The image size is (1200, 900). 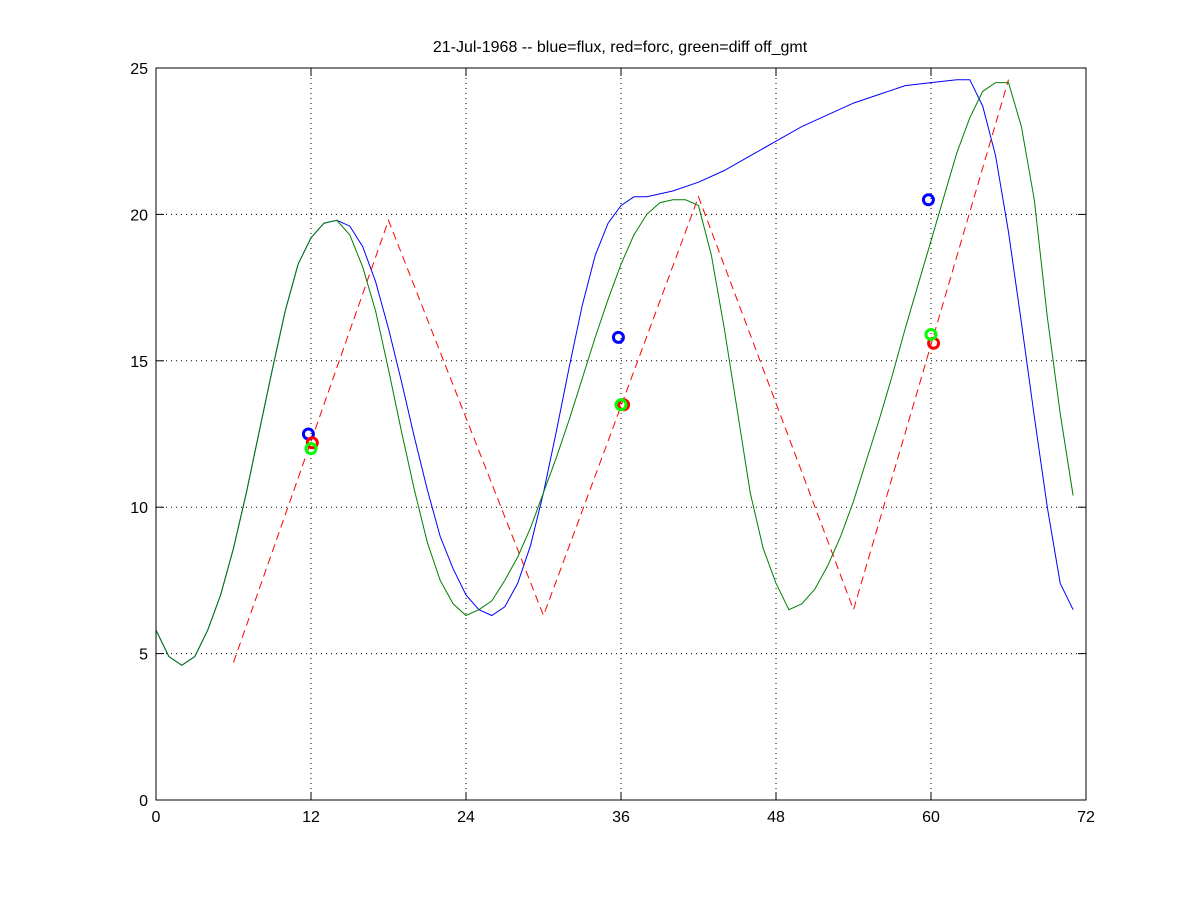 What do you see at coordinates (139, 215) in the screenshot?
I see `y-tick-label: 20` at bounding box center [139, 215].